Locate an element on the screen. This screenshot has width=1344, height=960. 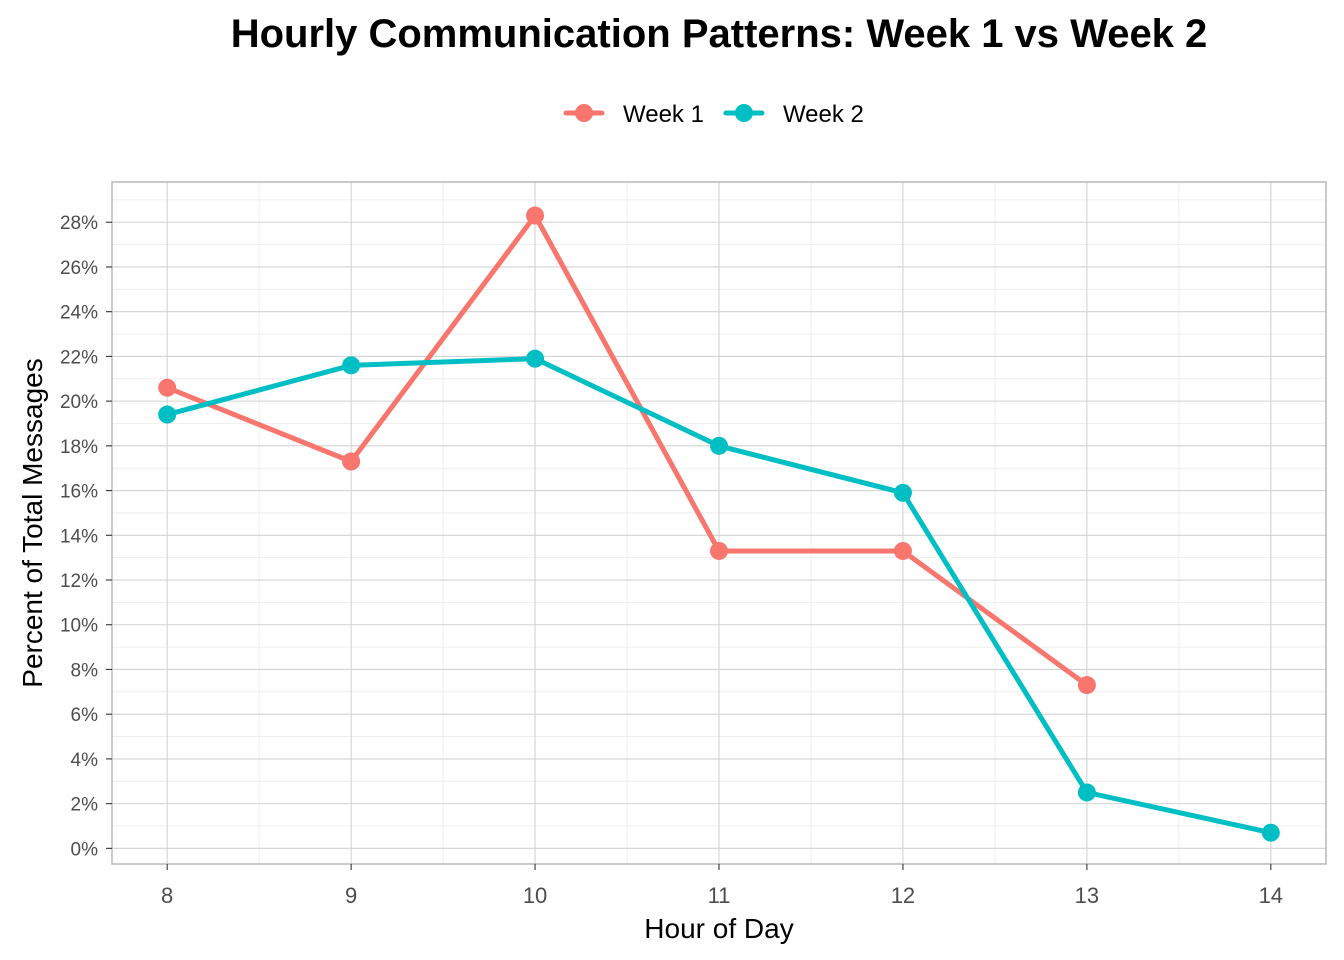
y-tick-label: 6% is located at coordinates (85, 715).